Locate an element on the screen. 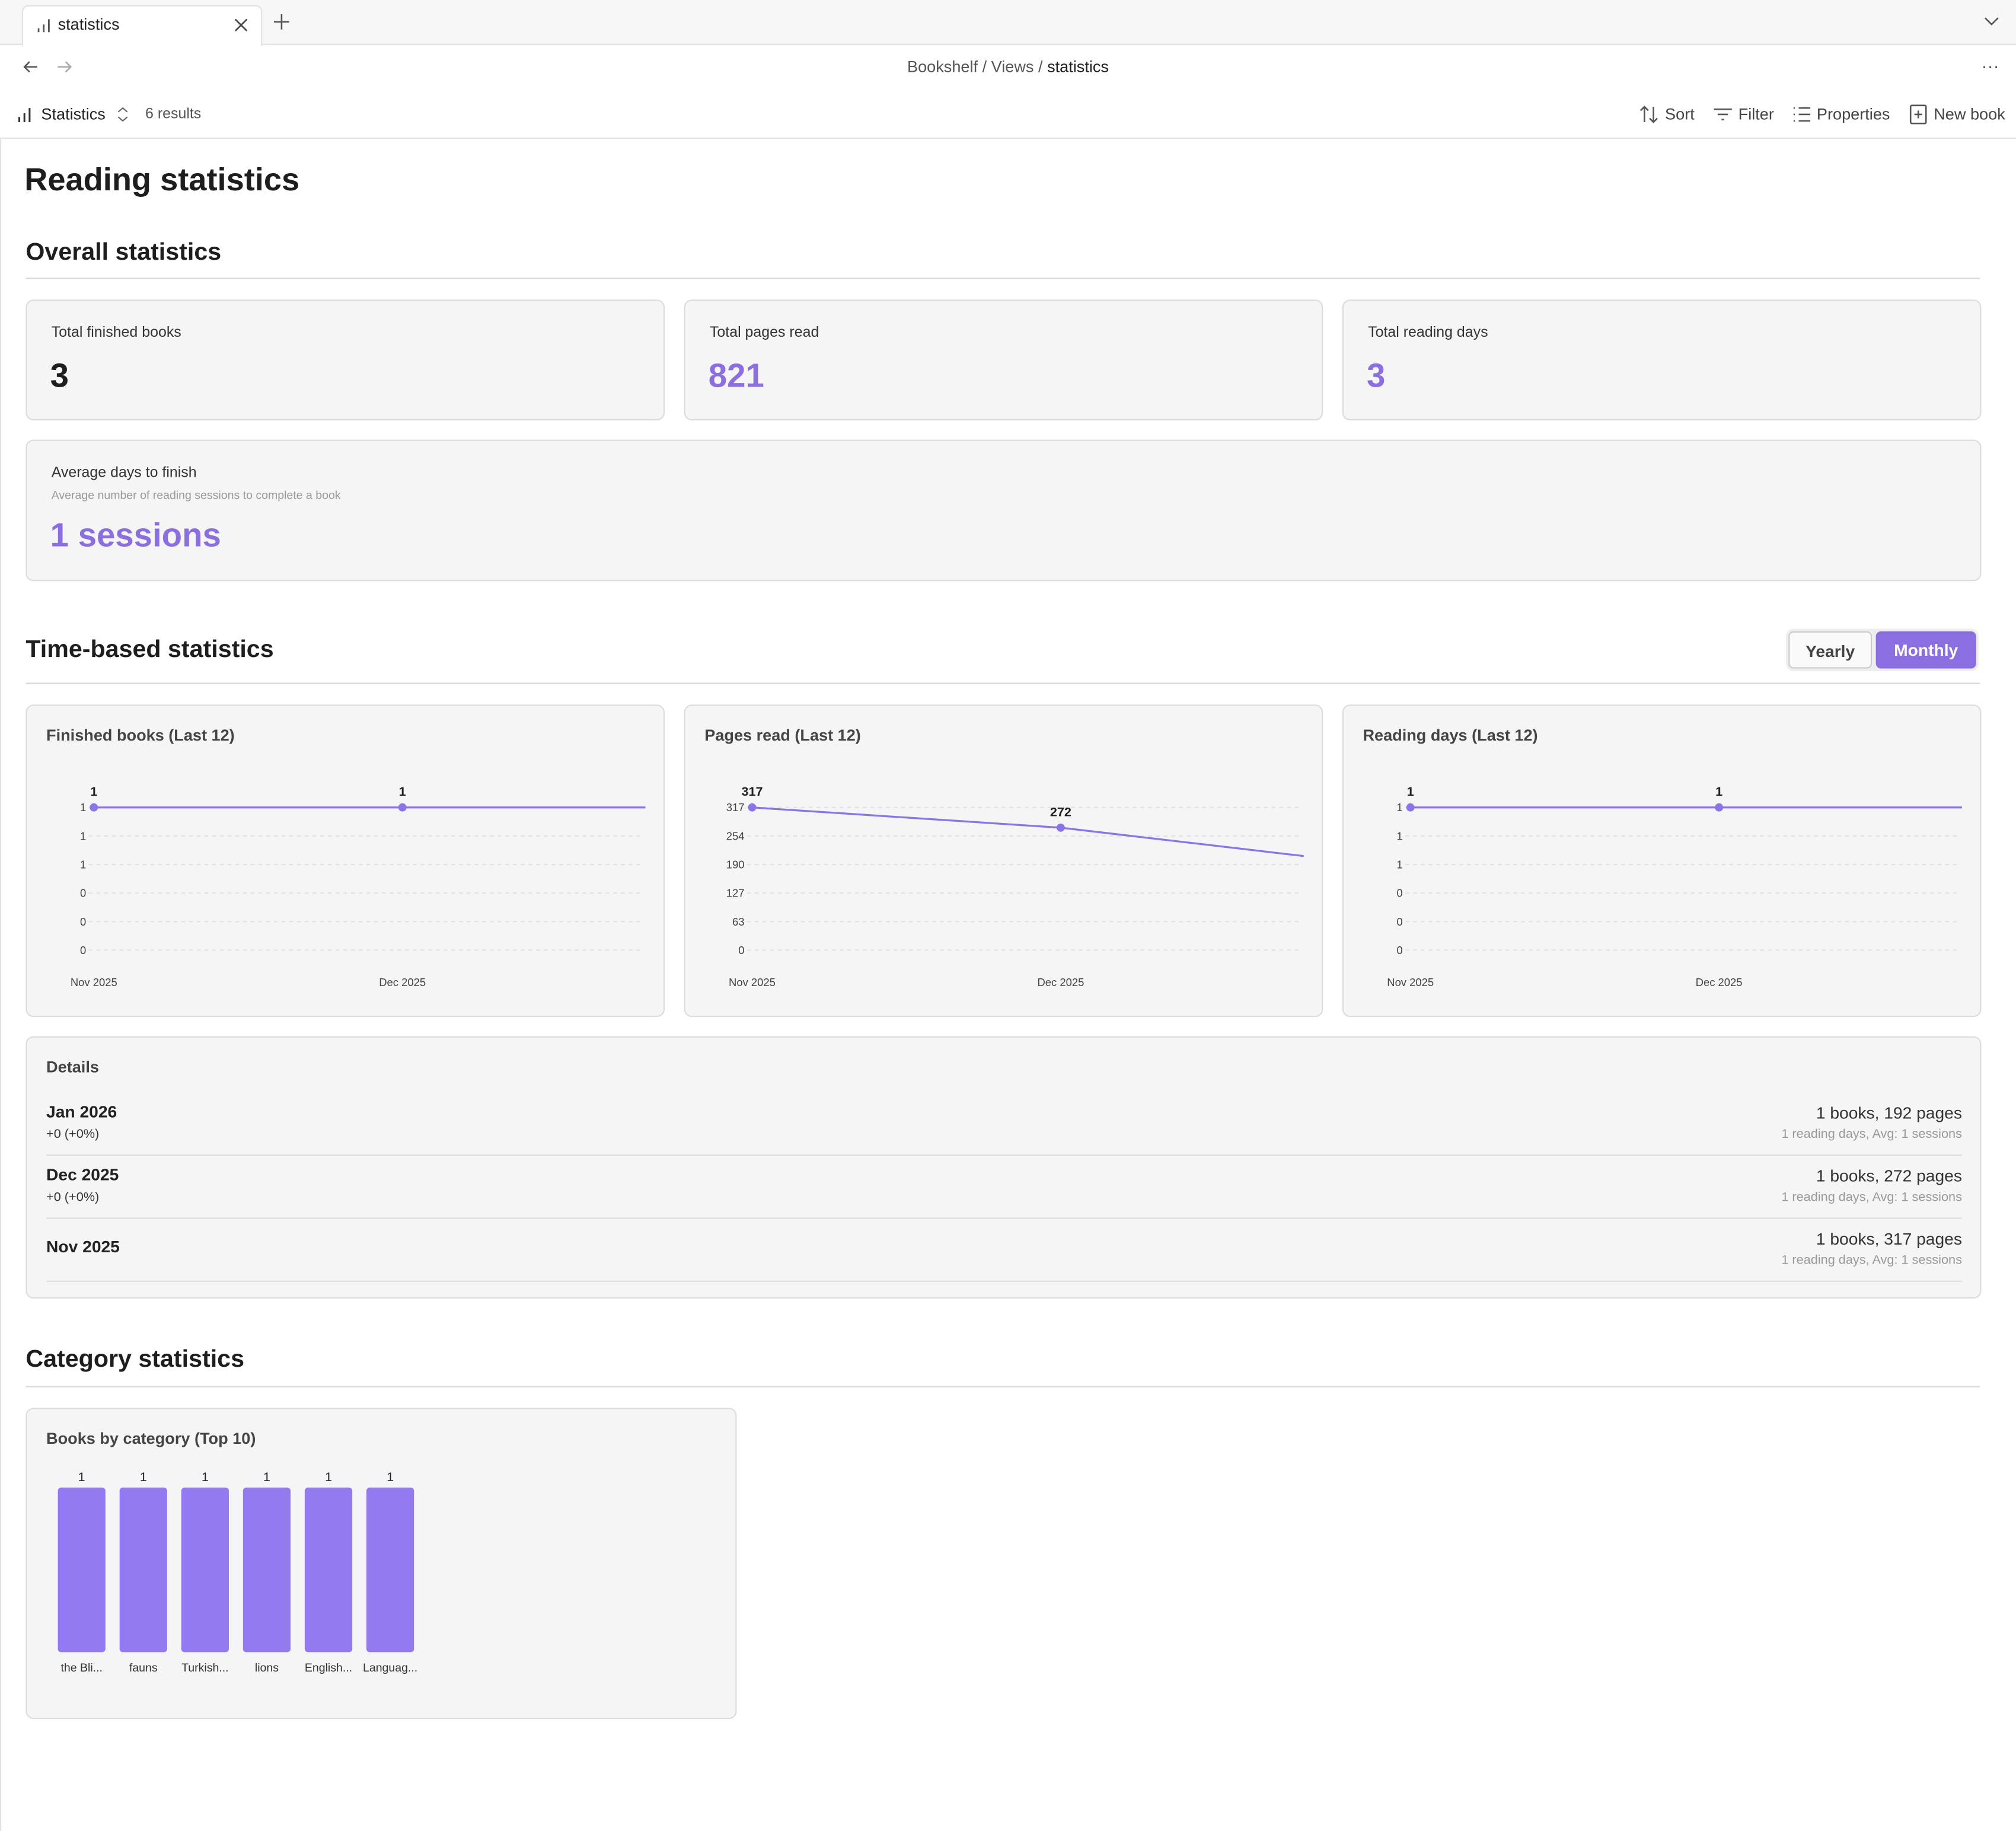 The height and width of the screenshot is (1831, 2016). section-heading: Overall statistics is located at coordinates (123, 252).